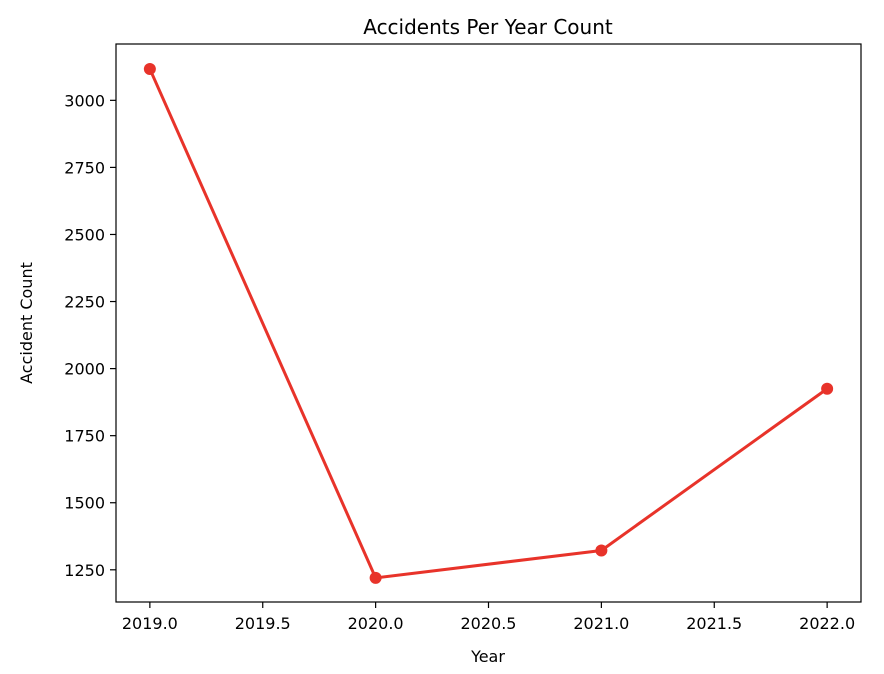 The height and width of the screenshot is (674, 884). What do you see at coordinates (84, 436) in the screenshot?
I see `y-tick-label: 1750` at bounding box center [84, 436].